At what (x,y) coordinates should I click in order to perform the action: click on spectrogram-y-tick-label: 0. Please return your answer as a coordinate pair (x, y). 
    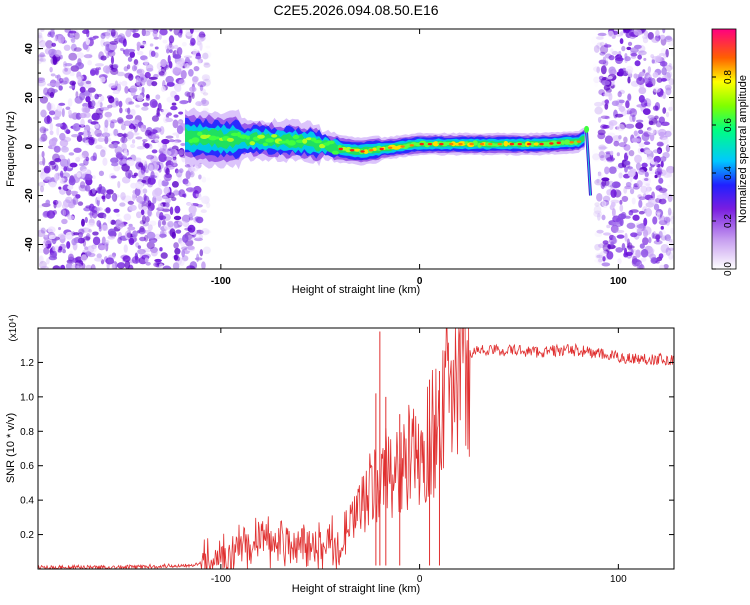
    Looking at the image, I should click on (29, 146).